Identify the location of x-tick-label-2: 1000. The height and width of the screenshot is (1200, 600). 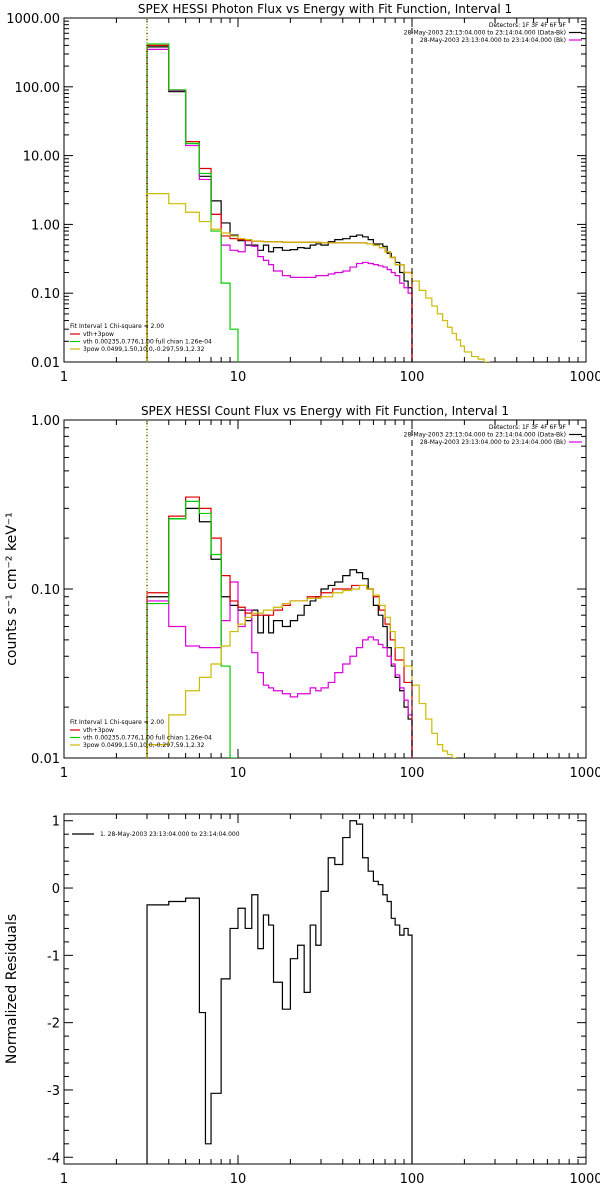
(584, 773).